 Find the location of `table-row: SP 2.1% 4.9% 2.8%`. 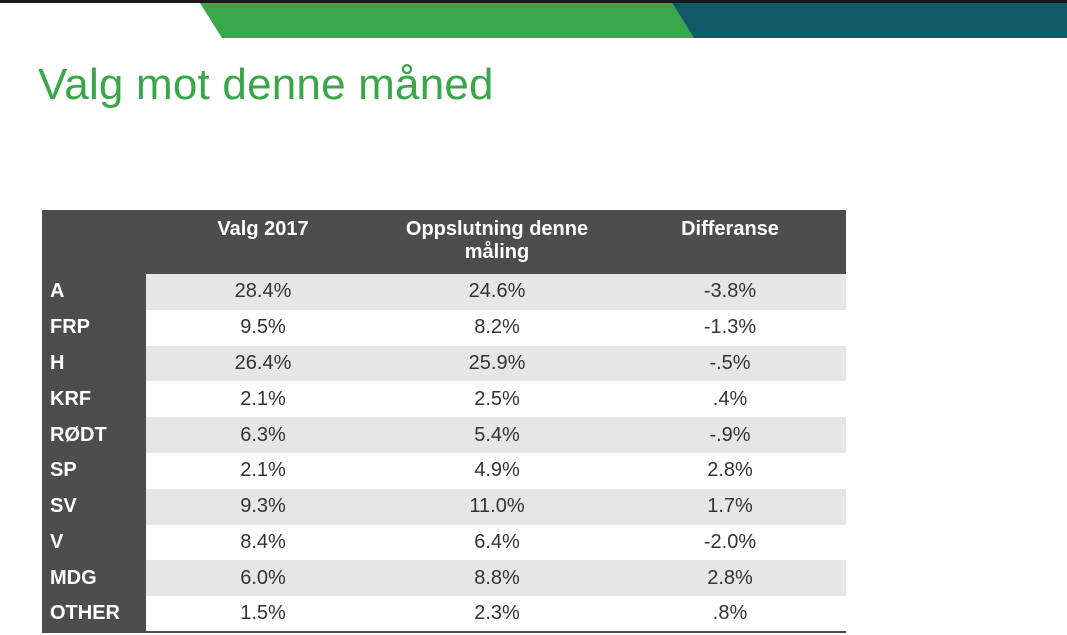

table-row: SP 2.1% 4.9% 2.8% is located at coordinates (444, 470).